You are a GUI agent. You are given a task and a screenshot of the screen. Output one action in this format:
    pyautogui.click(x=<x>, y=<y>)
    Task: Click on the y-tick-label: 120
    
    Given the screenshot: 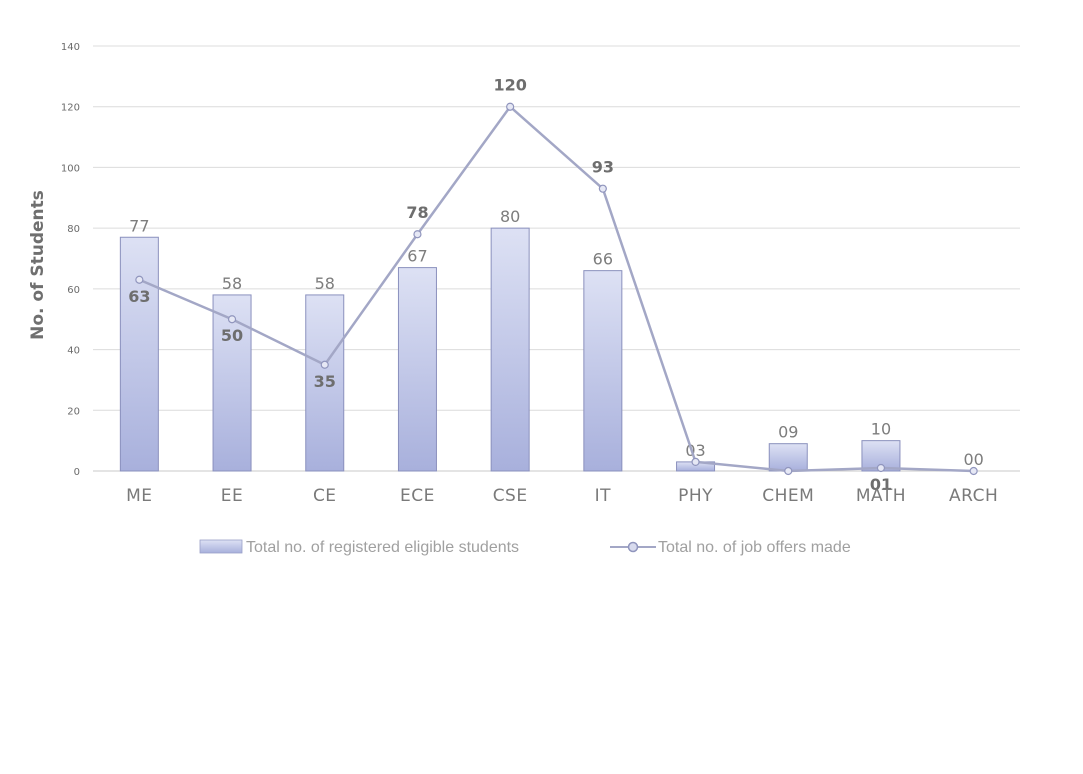 What is the action you would take?
    pyautogui.click(x=70, y=108)
    